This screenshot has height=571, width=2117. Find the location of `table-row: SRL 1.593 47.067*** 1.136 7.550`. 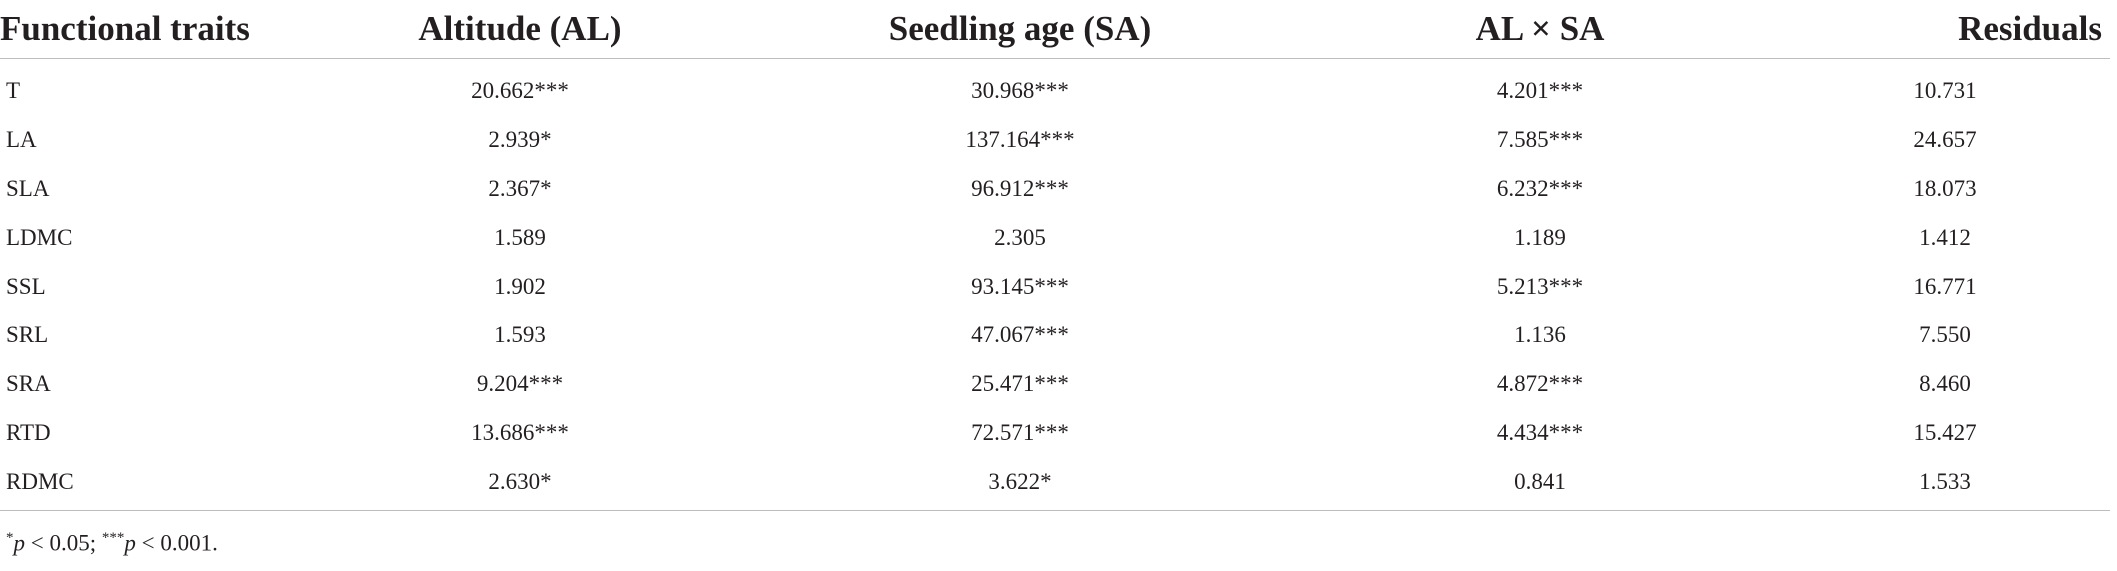

table-row: SRL 1.593 47.067*** 1.136 7.550 is located at coordinates (1055, 335).